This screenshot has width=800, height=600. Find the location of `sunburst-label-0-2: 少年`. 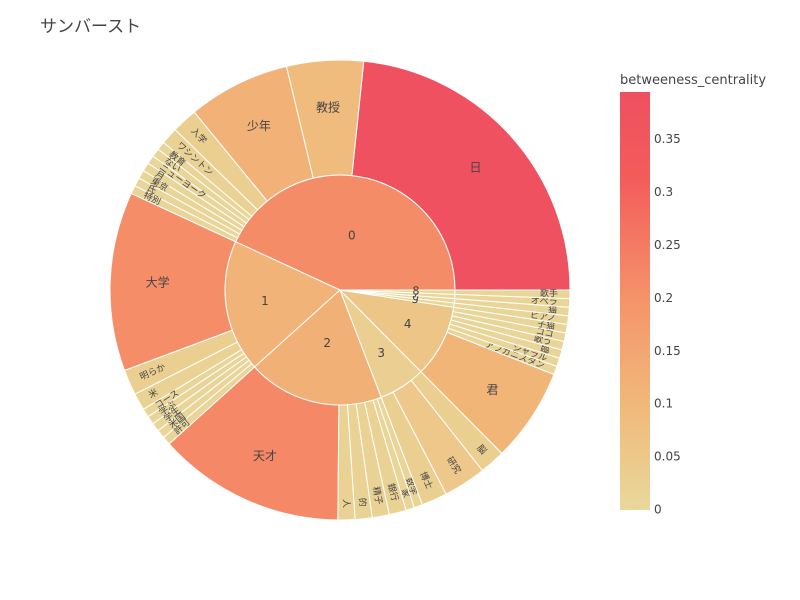

sunburst-label-0-2: 少年 is located at coordinates (259, 126).